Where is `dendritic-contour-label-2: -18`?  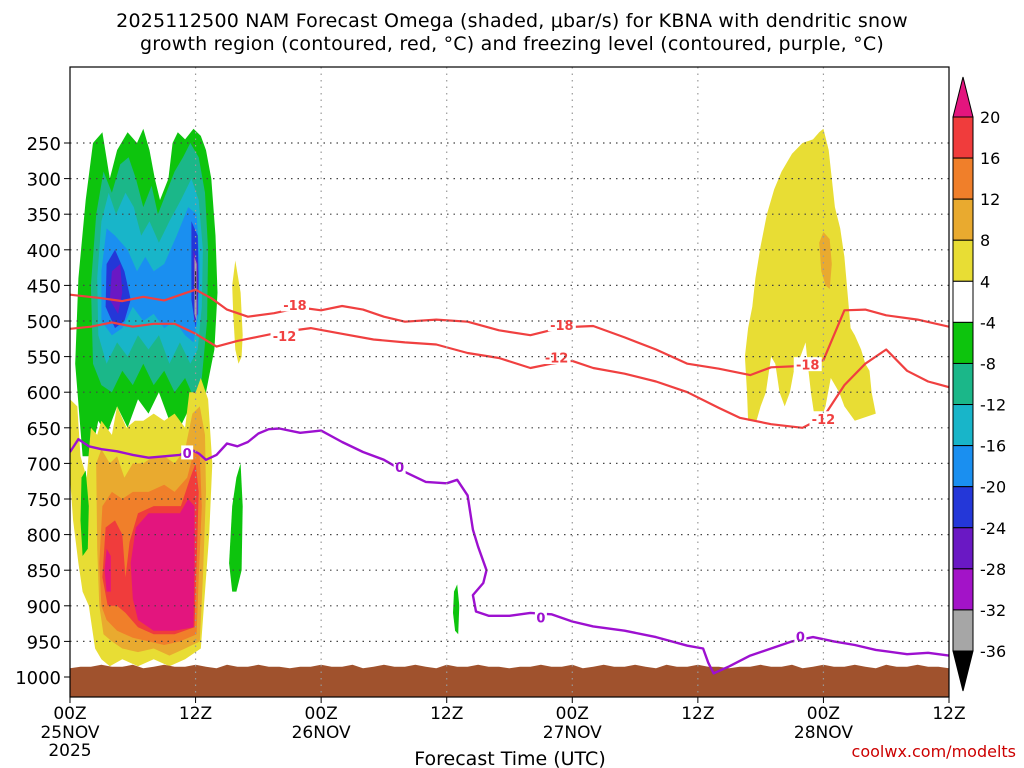
dendritic-contour-label-2: -18 is located at coordinates (808, 366).